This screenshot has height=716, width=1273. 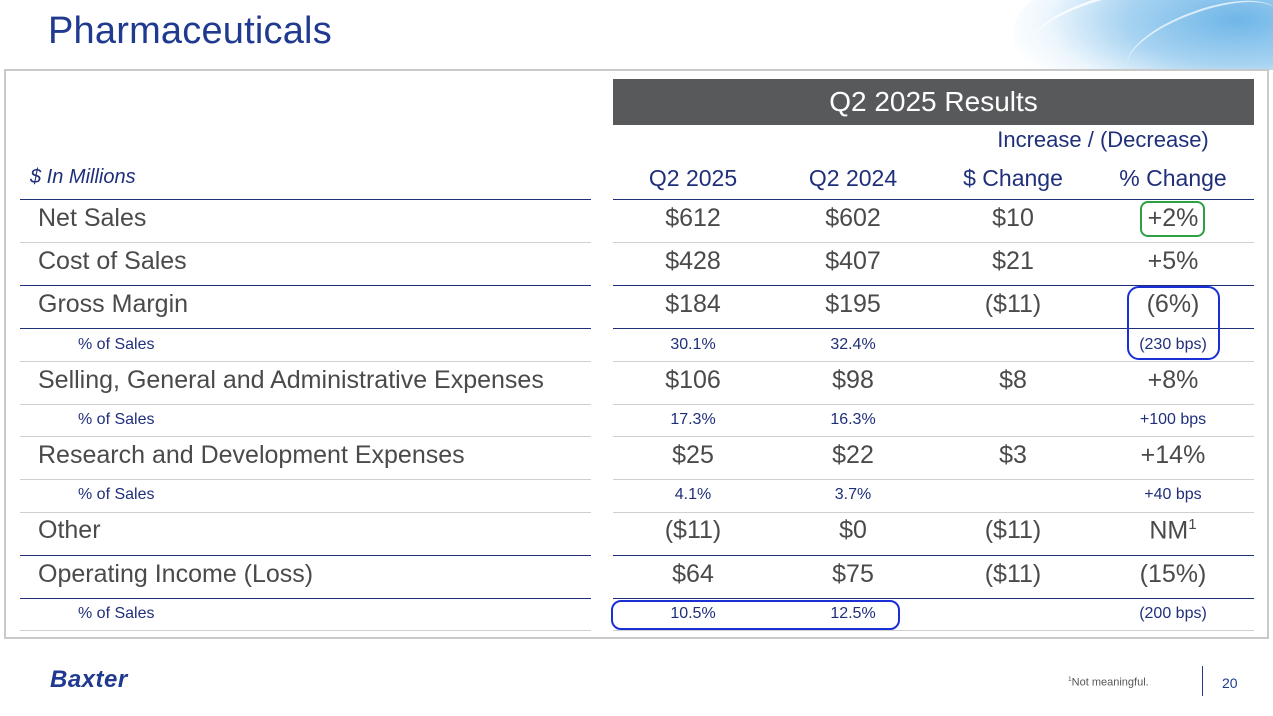 I want to click on column-header-percent-change: % Change, so click(x=1173, y=178).